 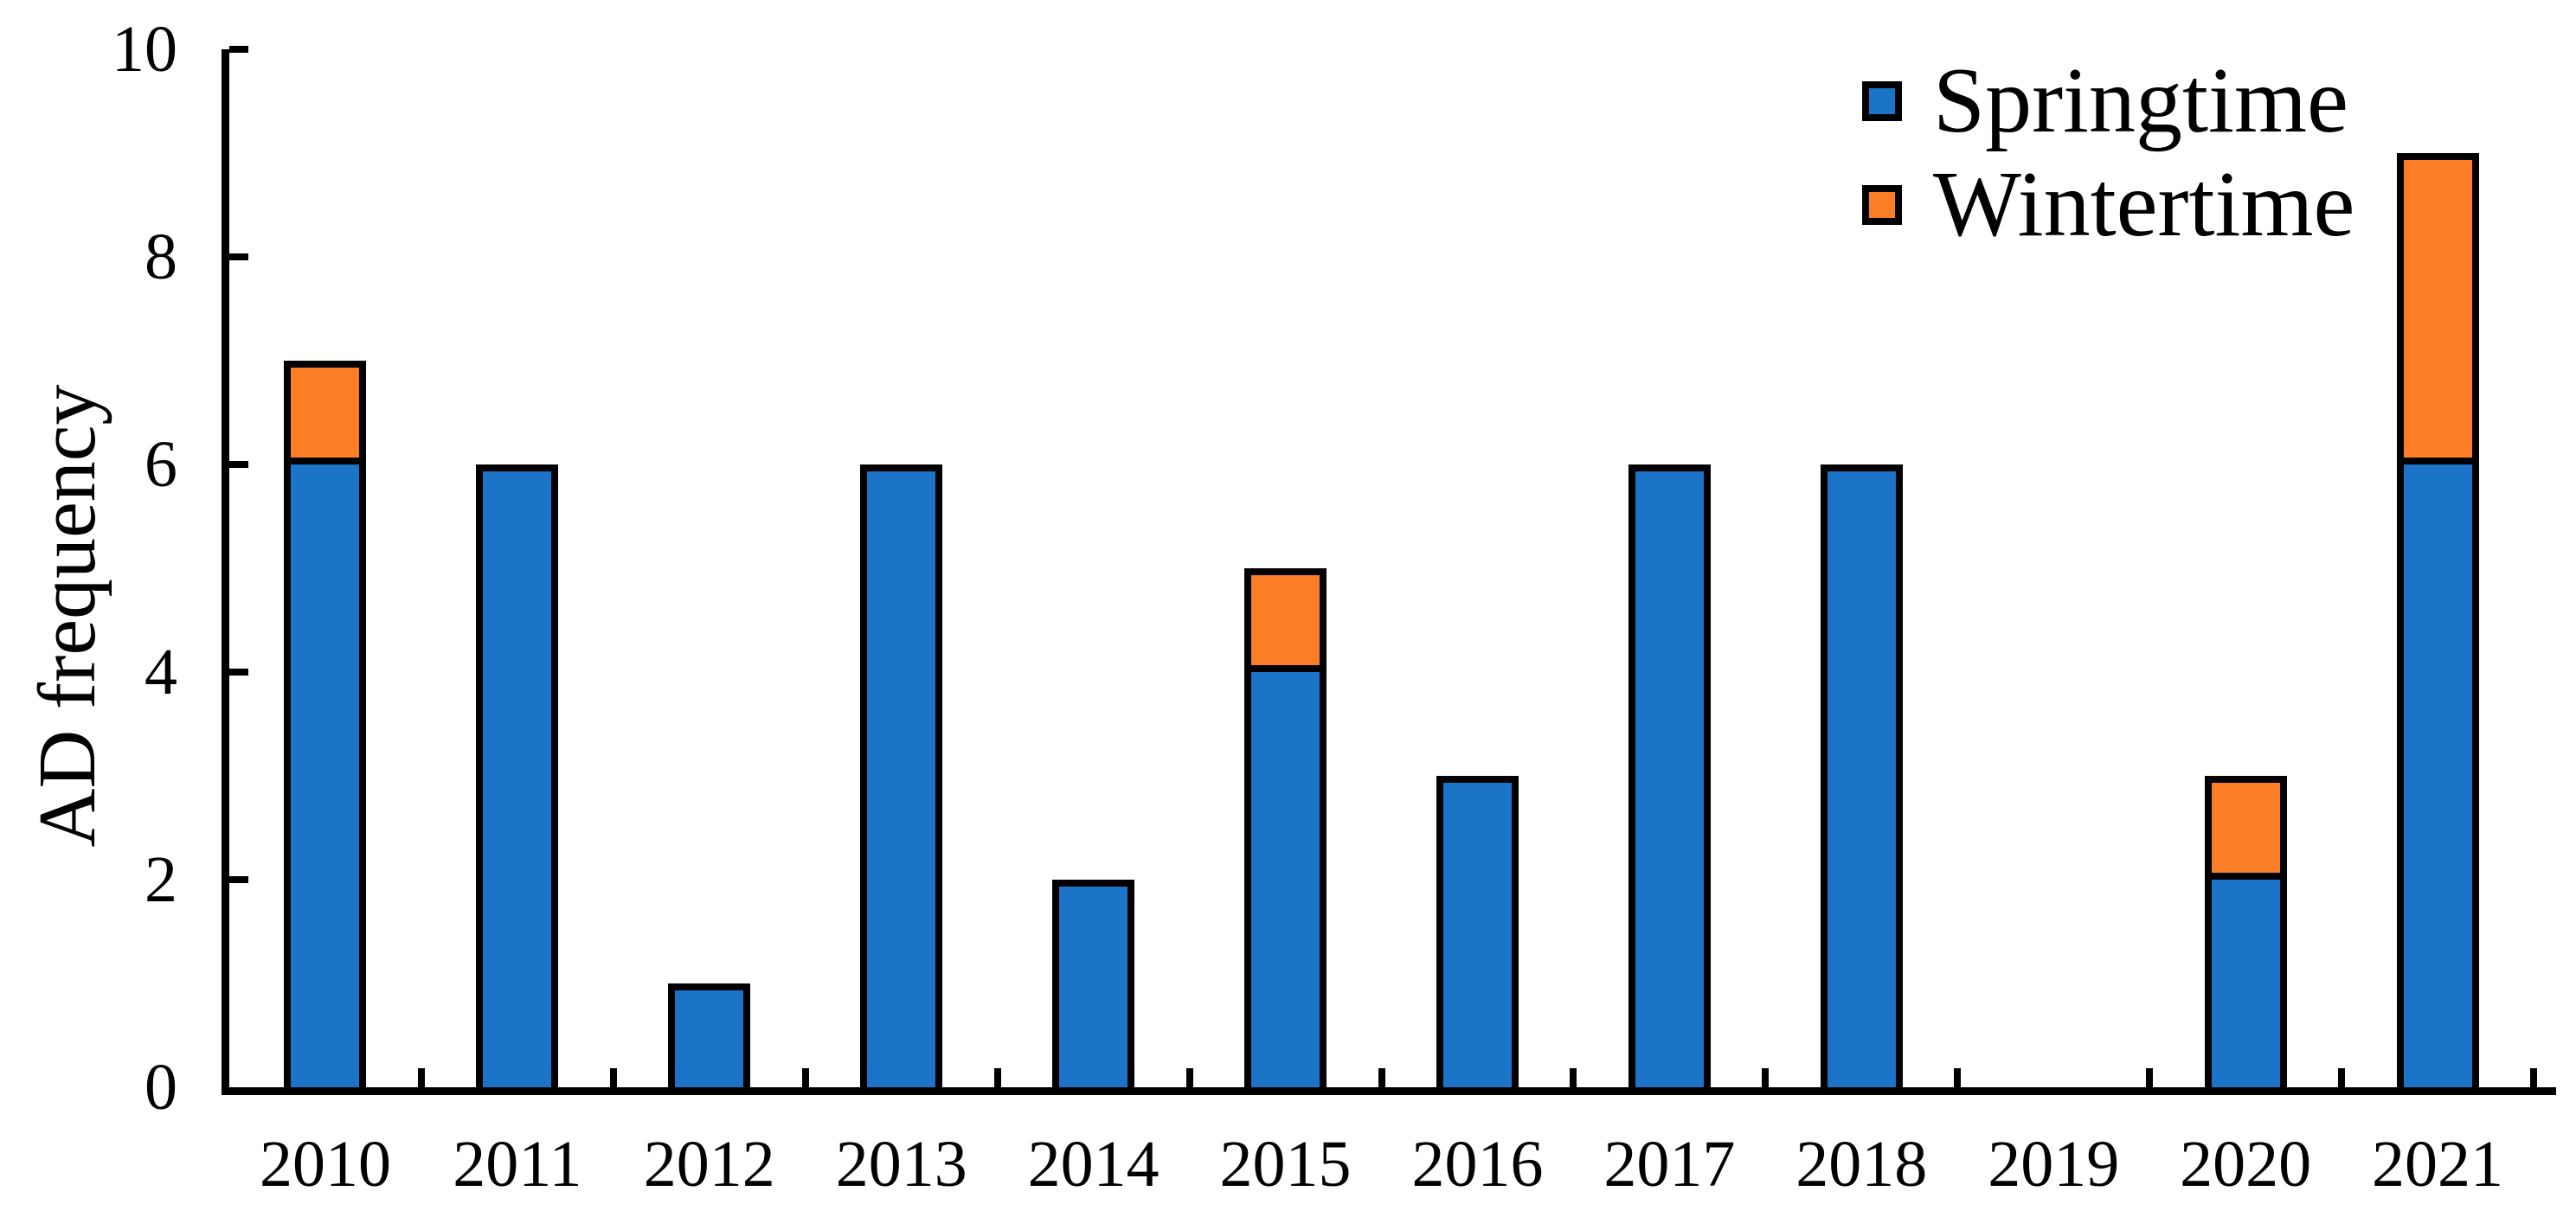 I want to click on bar-2016, so click(x=1478, y=931).